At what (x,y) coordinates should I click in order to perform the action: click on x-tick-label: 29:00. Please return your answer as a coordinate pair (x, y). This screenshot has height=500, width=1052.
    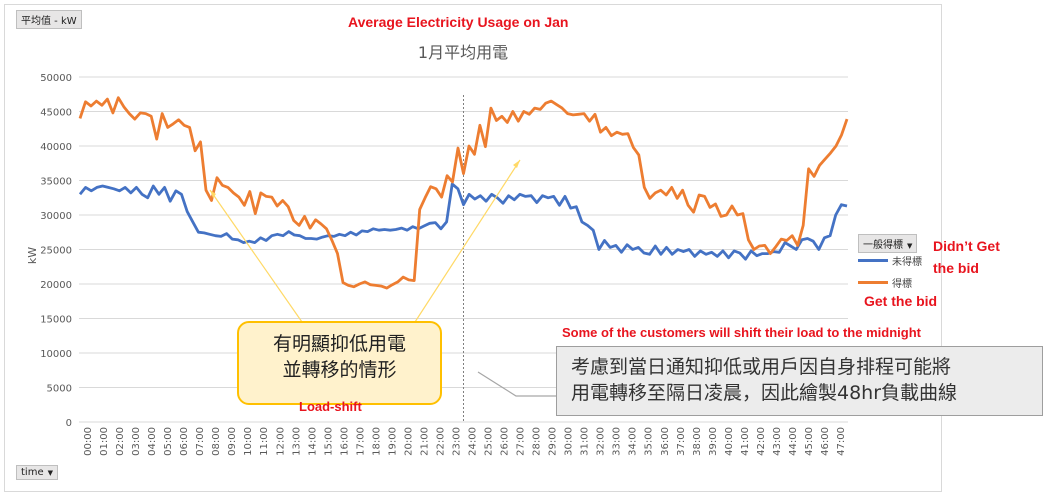
    Looking at the image, I should click on (553, 441).